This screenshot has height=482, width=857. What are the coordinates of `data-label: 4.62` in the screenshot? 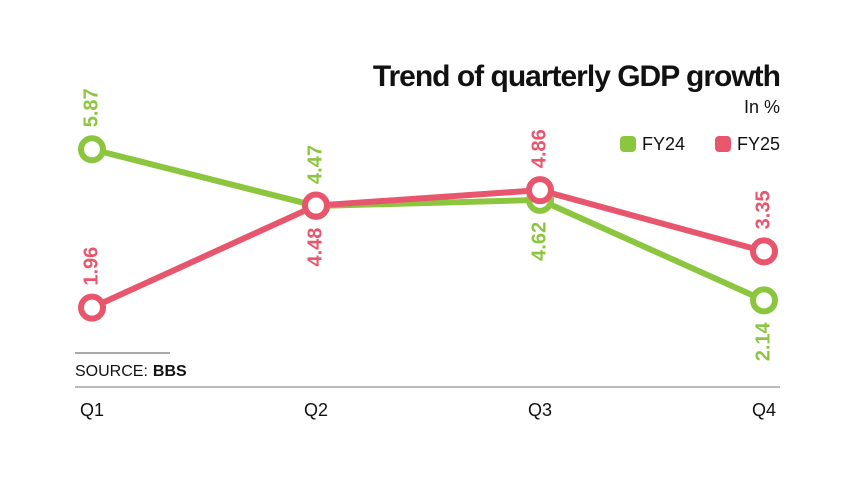 It's located at (539, 241).